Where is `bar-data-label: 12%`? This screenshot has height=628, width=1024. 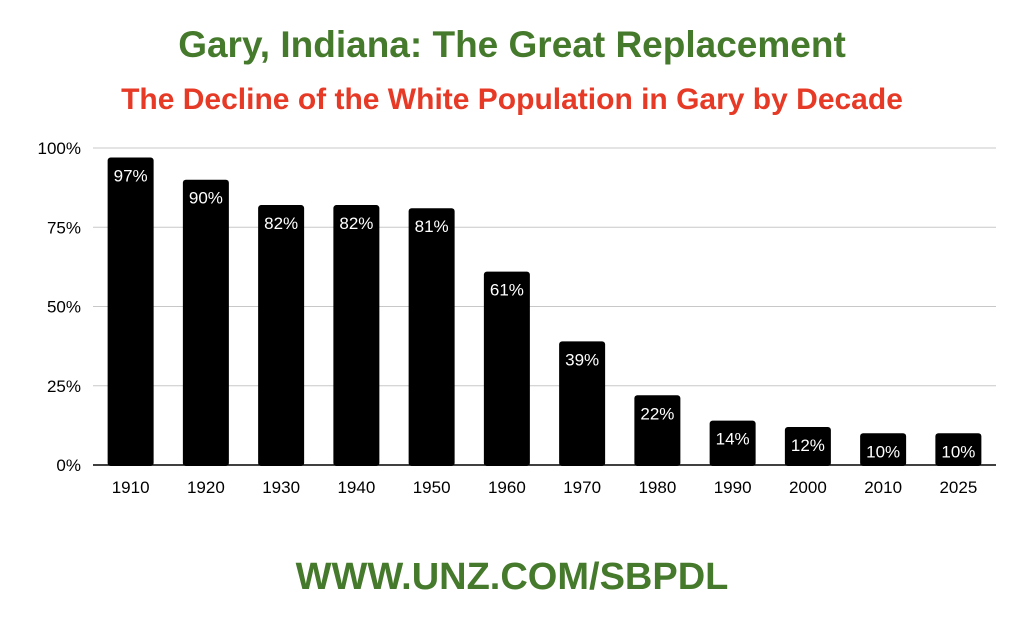
bar-data-label: 12% is located at coordinates (808, 445).